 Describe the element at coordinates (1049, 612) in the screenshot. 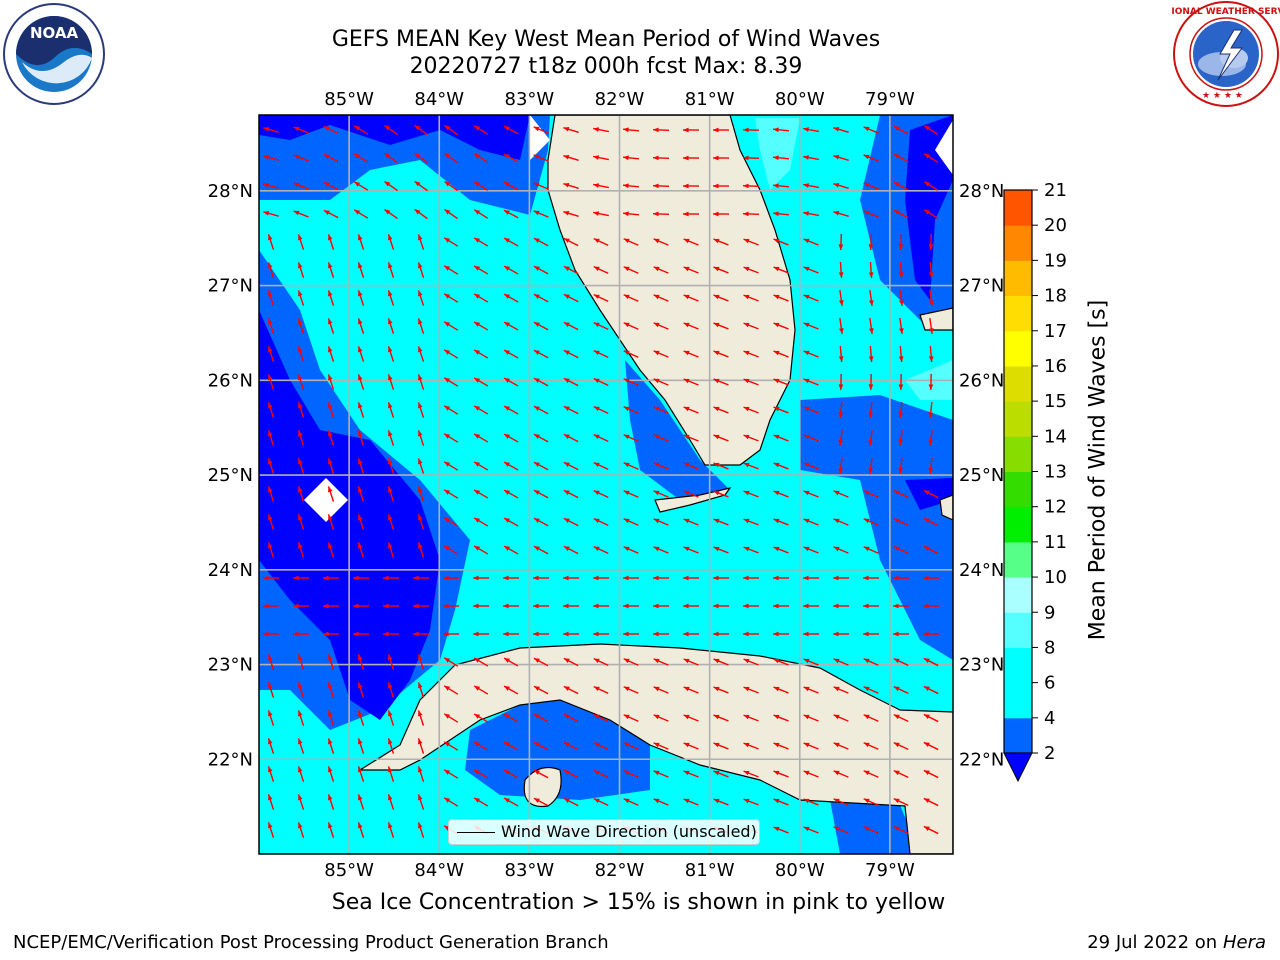

I see `colorbar-tick-label: 9` at that location.